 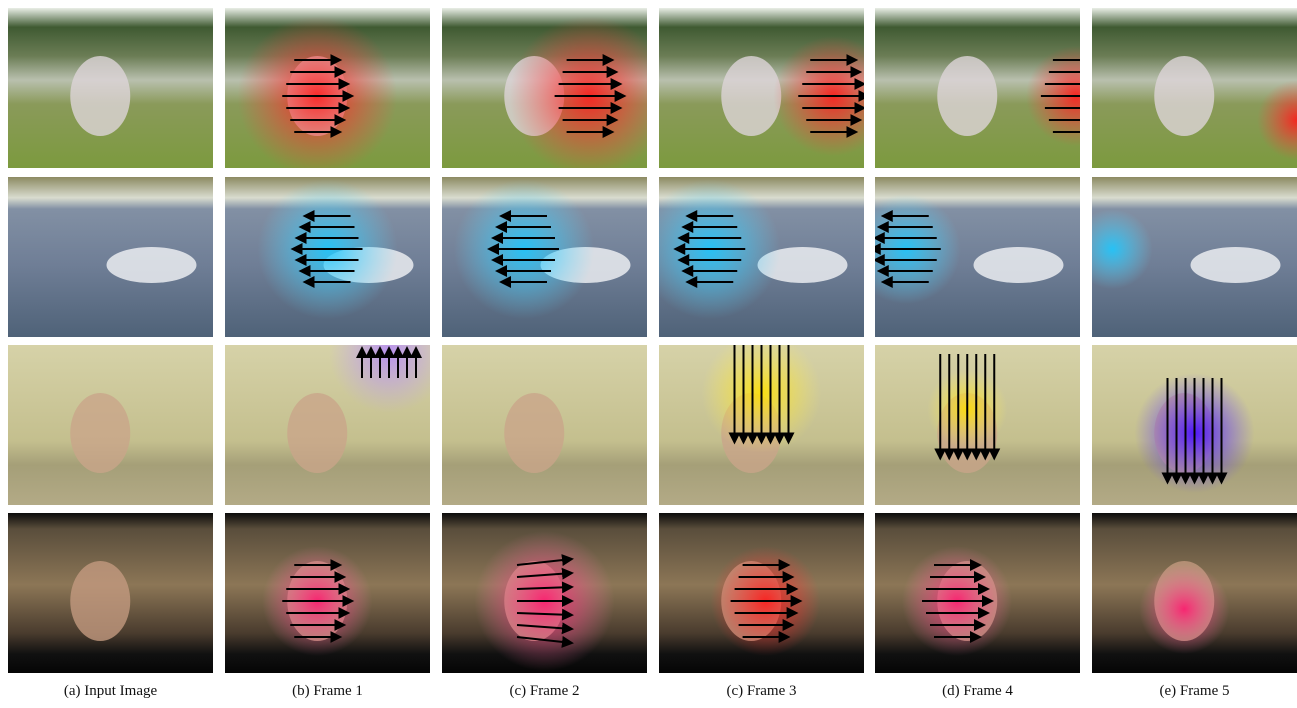 I want to click on caption: (a) Input Image, so click(x=111, y=691).